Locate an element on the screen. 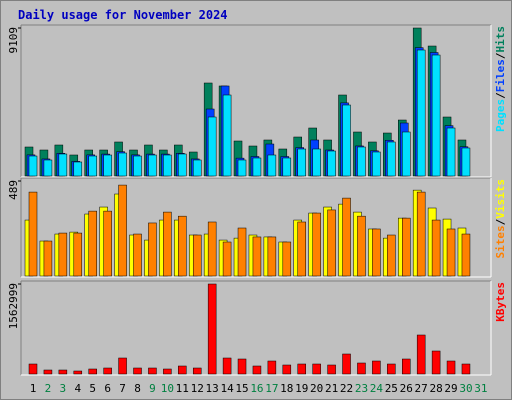  x-tick-label: 2 is located at coordinates (48, 388).